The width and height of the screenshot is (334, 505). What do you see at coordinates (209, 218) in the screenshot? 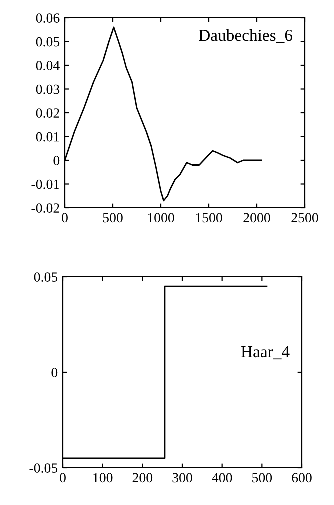
I see `x-tick-label: 1500` at bounding box center [209, 218].